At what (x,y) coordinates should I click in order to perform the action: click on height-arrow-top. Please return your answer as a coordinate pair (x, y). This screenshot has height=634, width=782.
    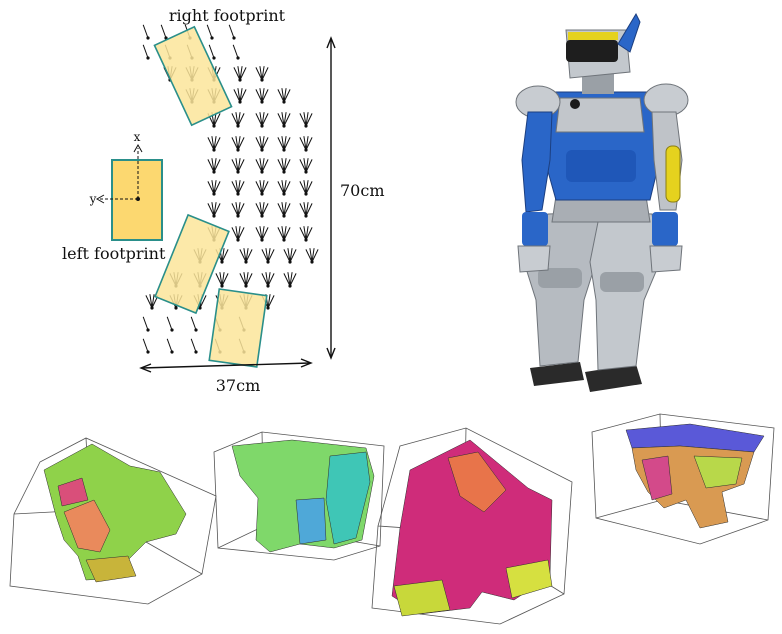
    Looking at the image, I should click on (331, 42).